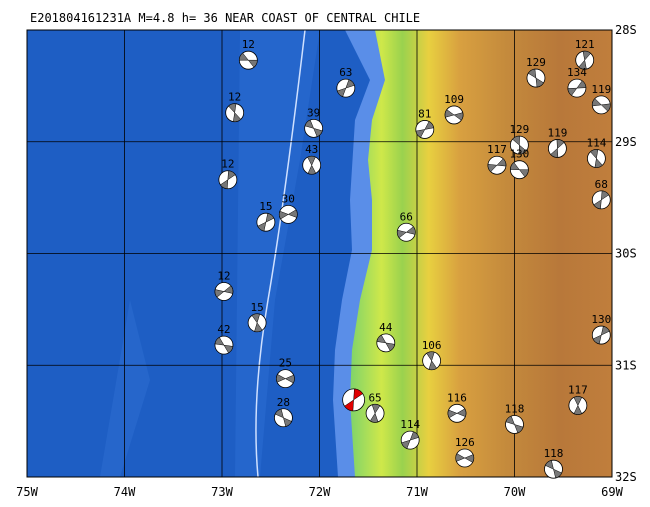 The height and width of the screenshot is (507, 650). What do you see at coordinates (222, 492) in the screenshot?
I see `x-tick-label: 73W` at bounding box center [222, 492].